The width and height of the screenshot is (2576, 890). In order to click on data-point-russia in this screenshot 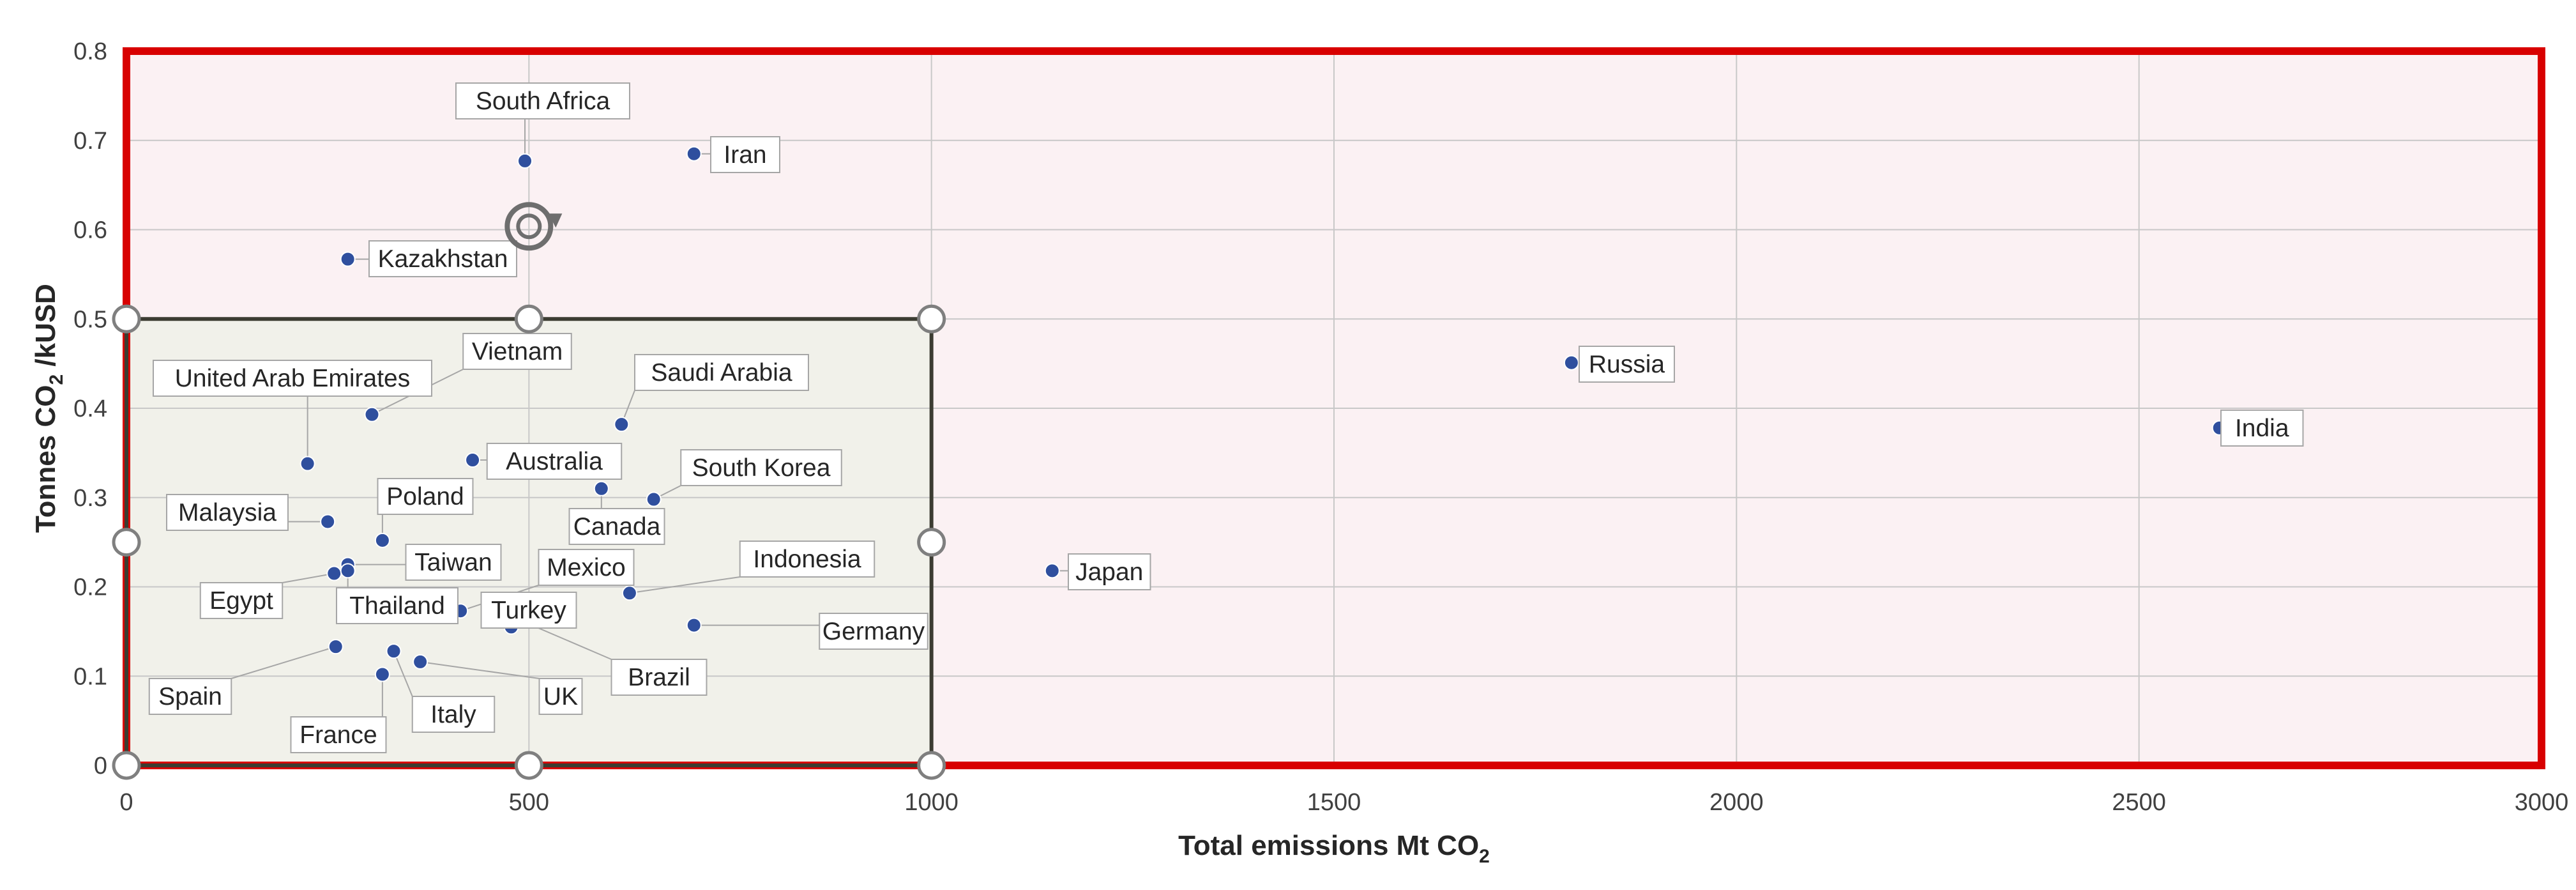, I will do `click(1571, 363)`.